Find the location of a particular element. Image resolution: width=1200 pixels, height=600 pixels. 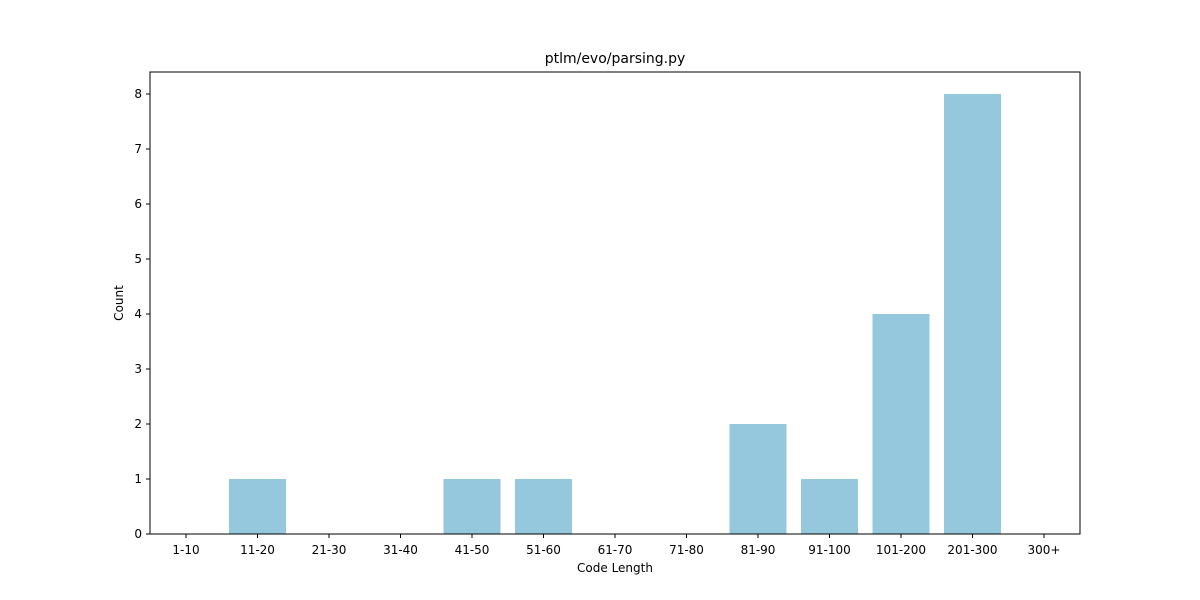

x-tick-label: 71-80 is located at coordinates (686, 550).